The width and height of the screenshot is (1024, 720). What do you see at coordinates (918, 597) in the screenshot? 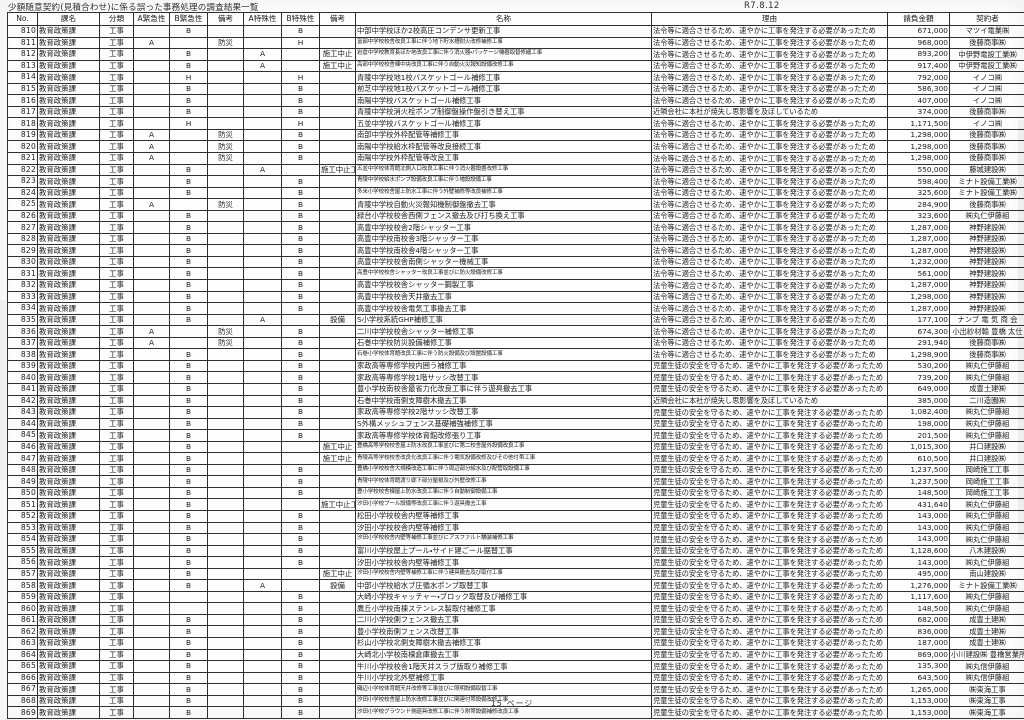
I see `cell-amount: 1,117,600` at bounding box center [918, 597].